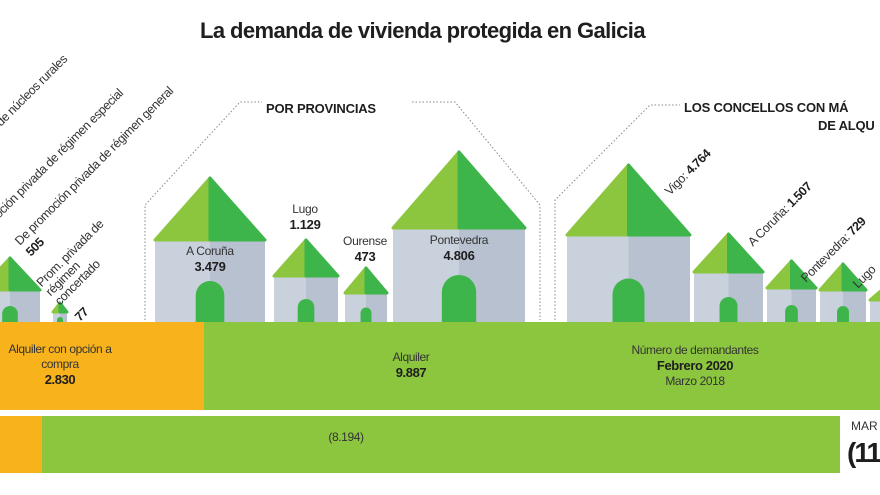 This screenshot has width=880, height=495. I want to click on house-type-concertado, so click(60, 311).